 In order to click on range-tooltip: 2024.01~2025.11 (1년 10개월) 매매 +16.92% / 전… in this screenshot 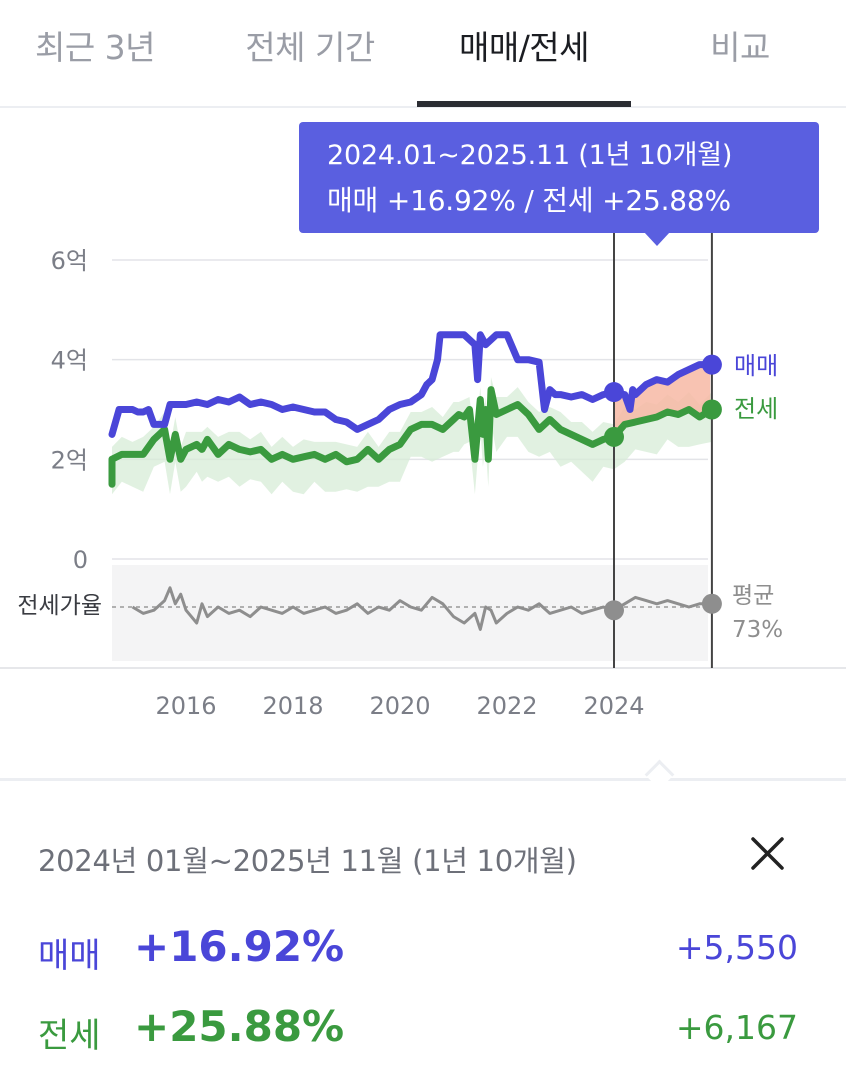, I will do `click(559, 177)`.